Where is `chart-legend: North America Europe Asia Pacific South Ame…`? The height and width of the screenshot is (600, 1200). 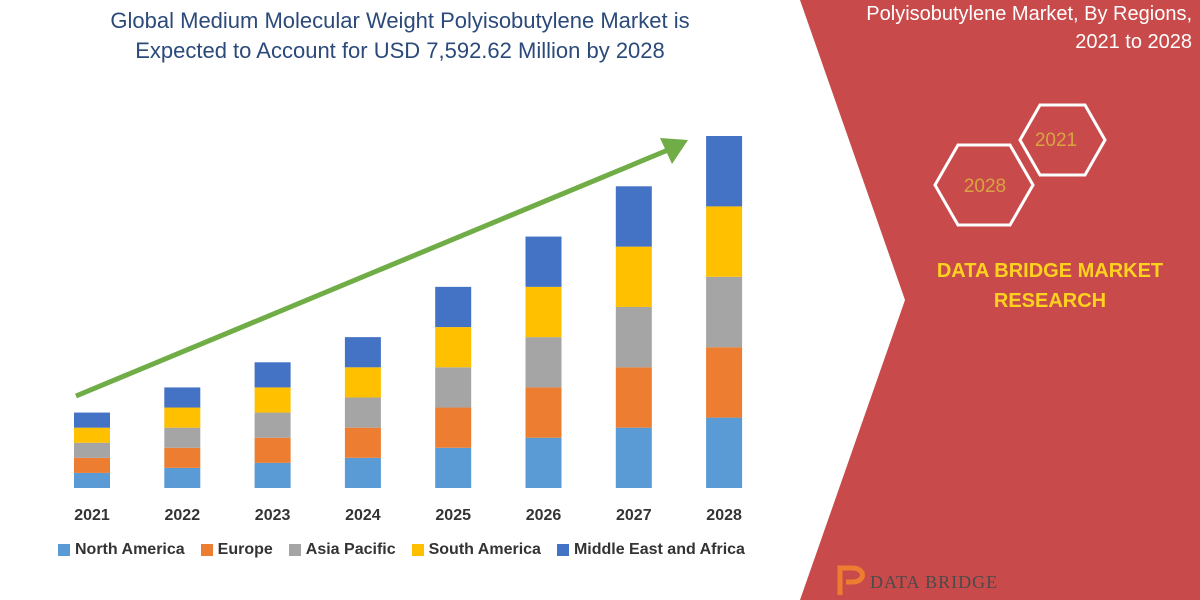
chart-legend: North America Europe Asia Pacific South Ame… is located at coordinates (401, 550).